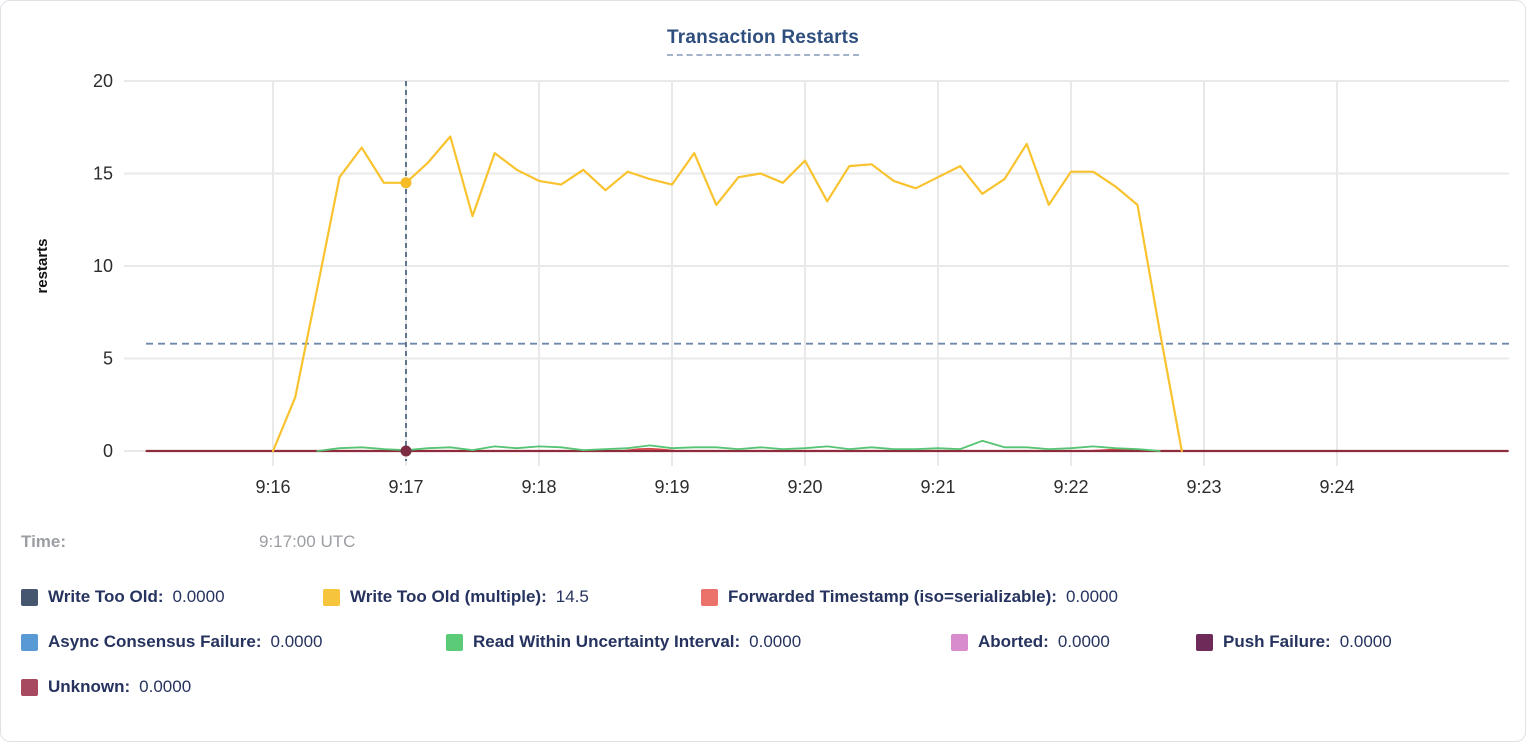  Describe the element at coordinates (1070, 487) in the screenshot. I see `x-tick-label: 9:22` at that location.